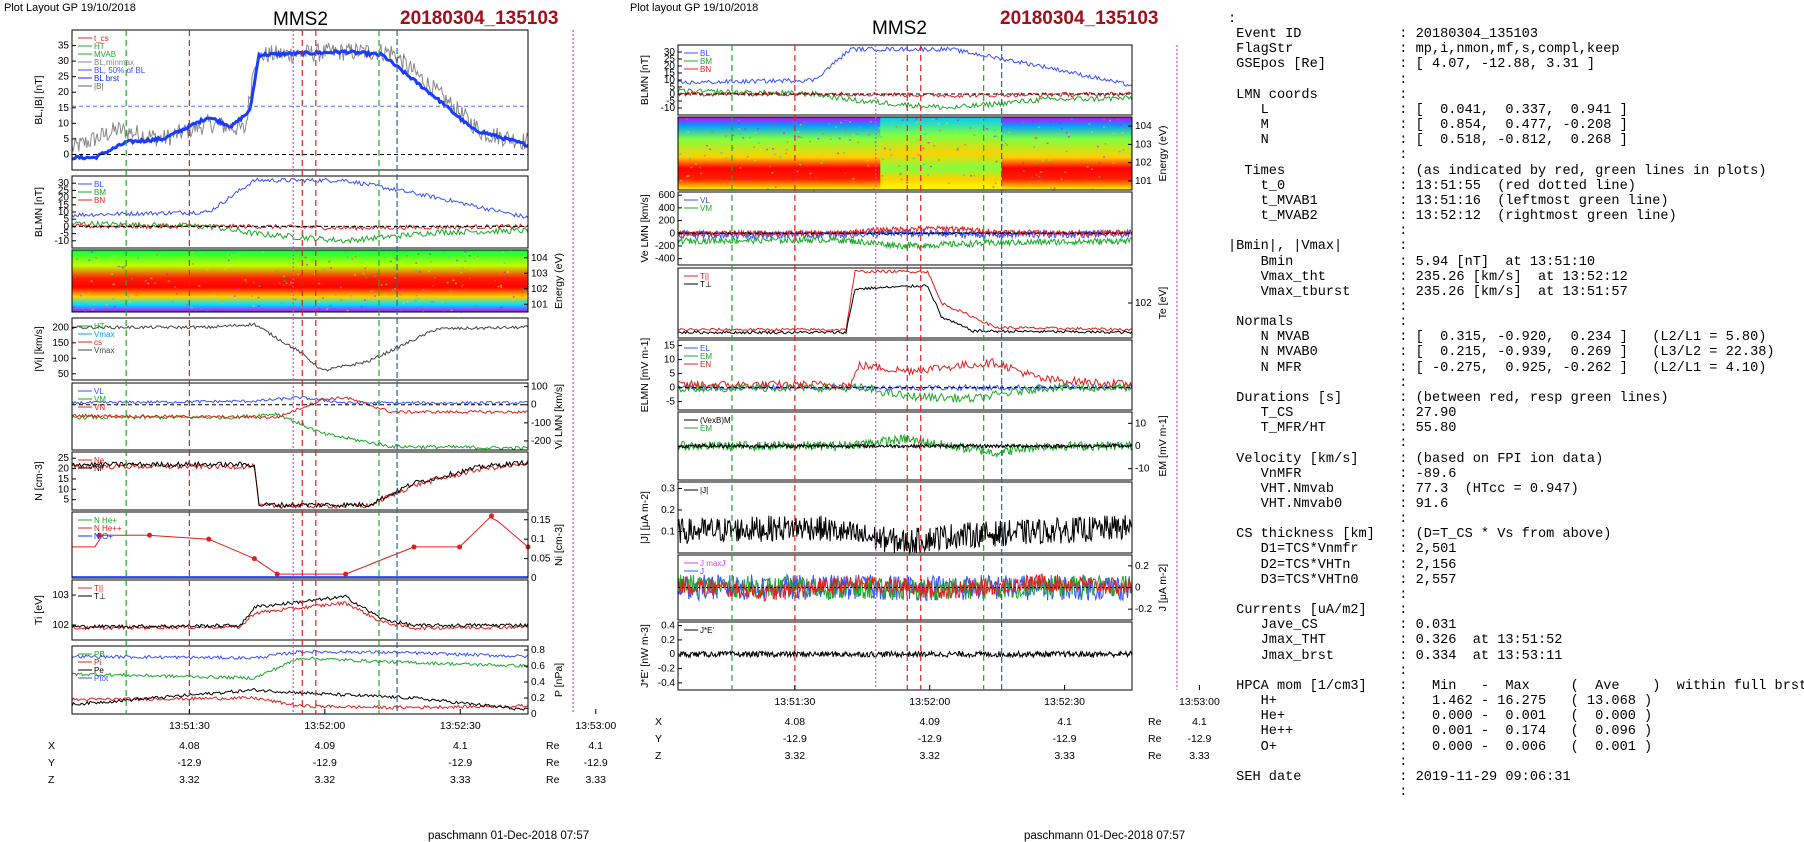  I want to click on y-tick-label: 103, so click(1143, 144).